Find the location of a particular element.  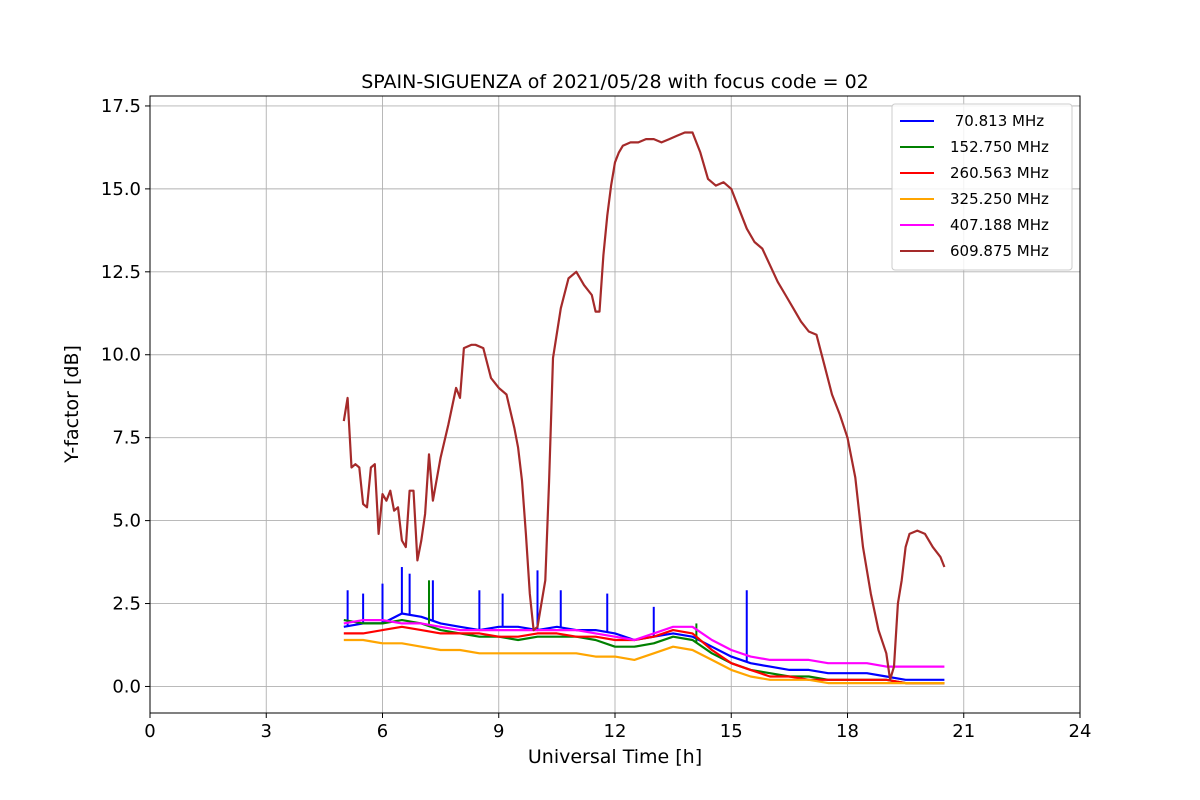

y-tick-label: 5.0 is located at coordinates (126, 521).